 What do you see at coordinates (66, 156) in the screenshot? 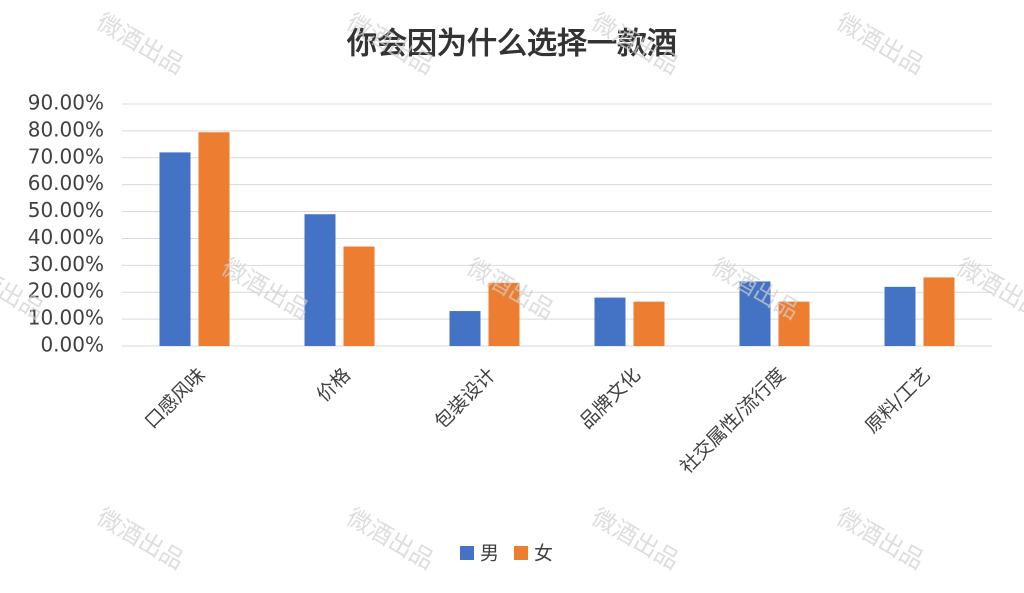
I see `y-tick-label: 70.00%` at bounding box center [66, 156].